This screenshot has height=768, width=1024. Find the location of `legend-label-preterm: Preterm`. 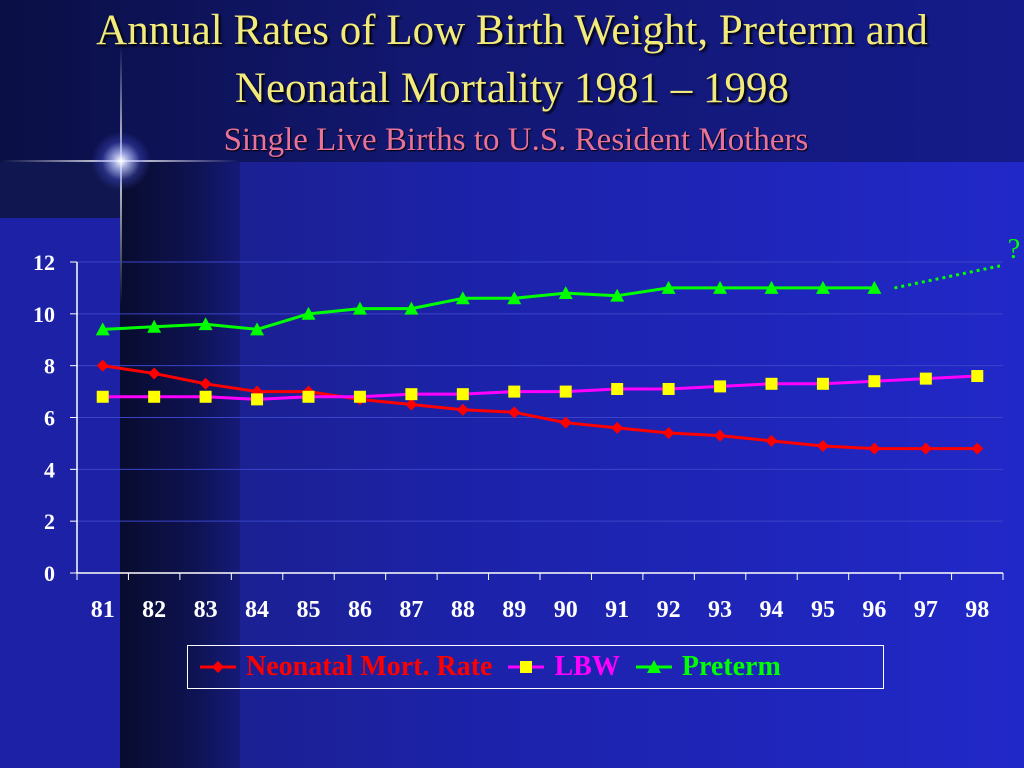

legend-label-preterm: Preterm is located at coordinates (731, 666).